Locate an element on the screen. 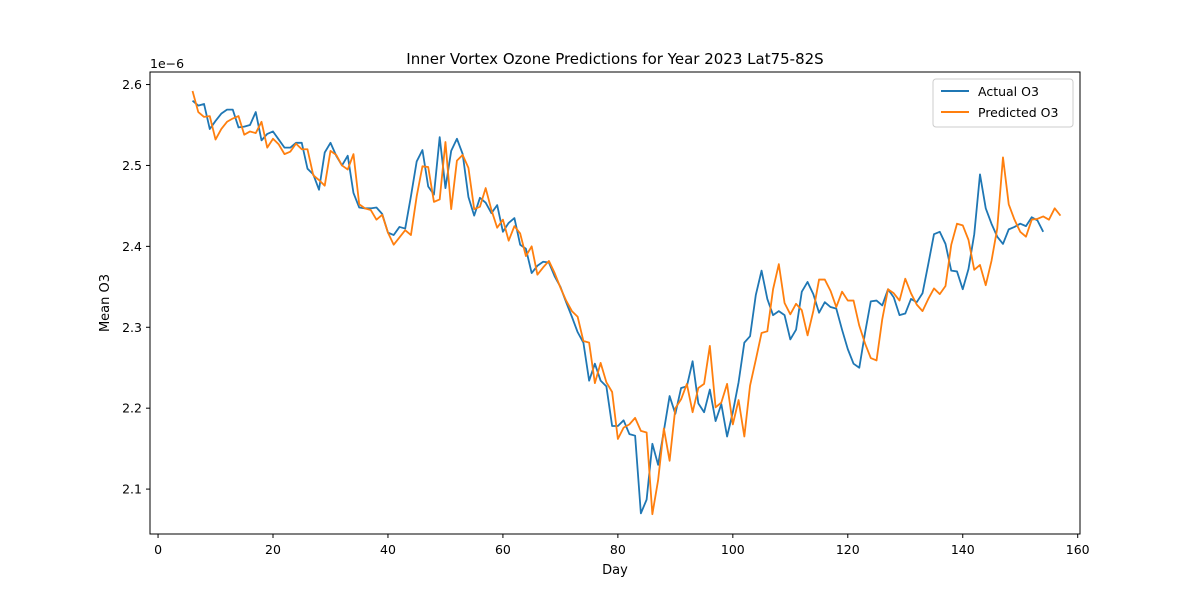  legend-label-predicted: Predicted O3 is located at coordinates (1018, 112).